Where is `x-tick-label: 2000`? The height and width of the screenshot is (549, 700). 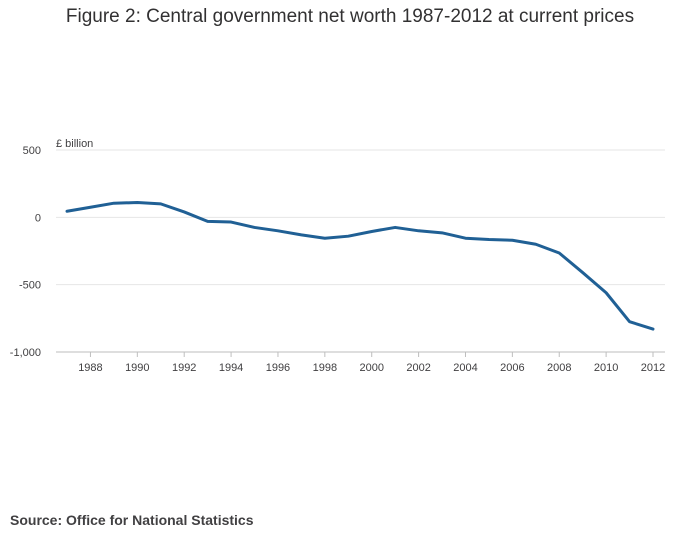
x-tick-label: 2000 is located at coordinates (371, 368).